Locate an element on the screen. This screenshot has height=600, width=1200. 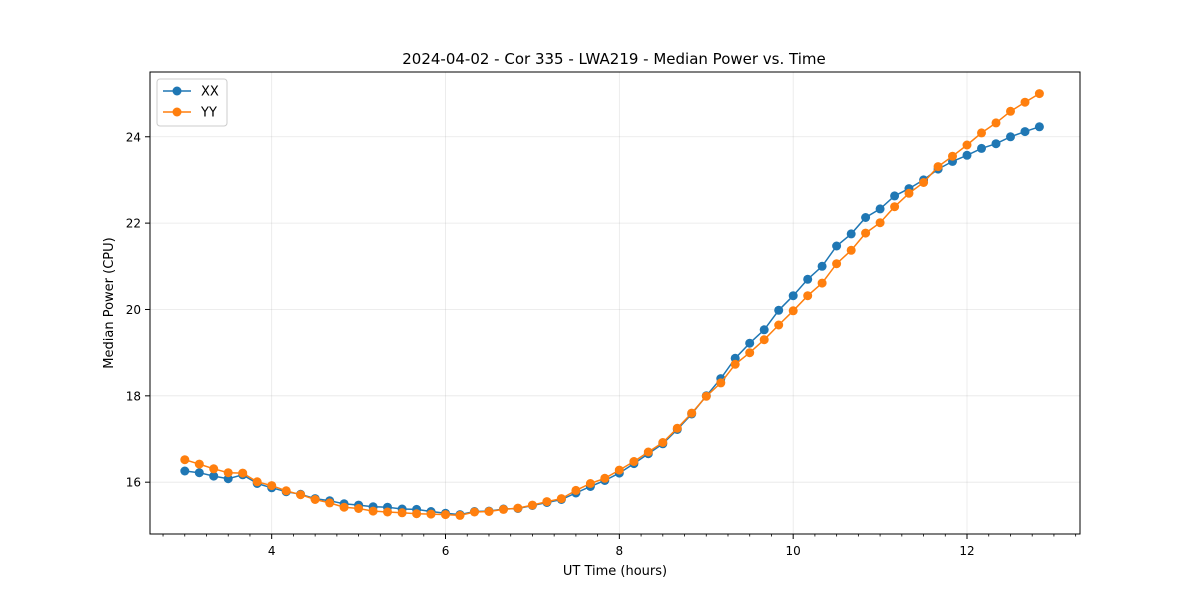
legend-yy-marker is located at coordinates (177, 112).